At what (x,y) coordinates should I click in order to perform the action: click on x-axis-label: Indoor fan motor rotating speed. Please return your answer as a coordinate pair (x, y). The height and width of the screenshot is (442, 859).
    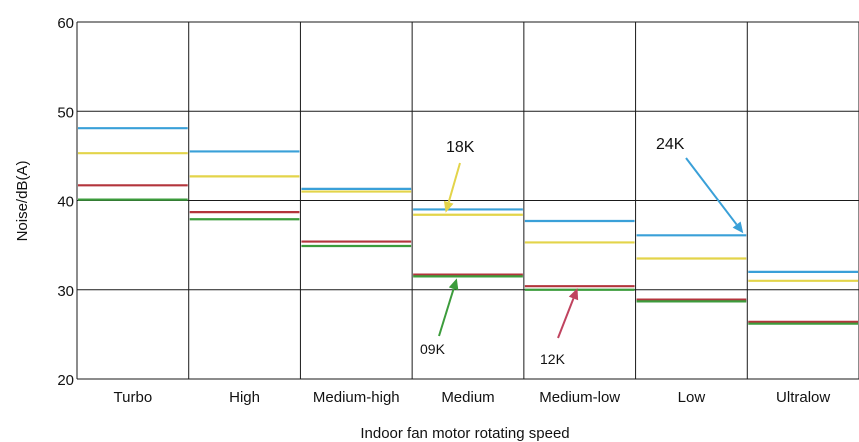
    Looking at the image, I should click on (464, 433).